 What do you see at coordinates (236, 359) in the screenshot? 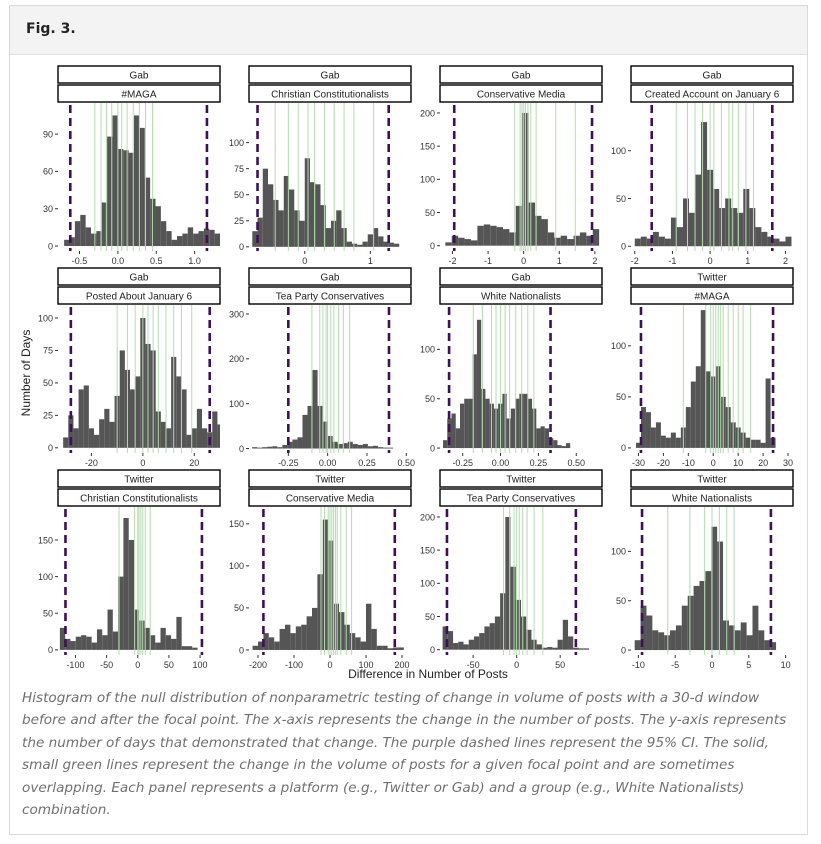
I see `y-tick-label: 200` at bounding box center [236, 359].